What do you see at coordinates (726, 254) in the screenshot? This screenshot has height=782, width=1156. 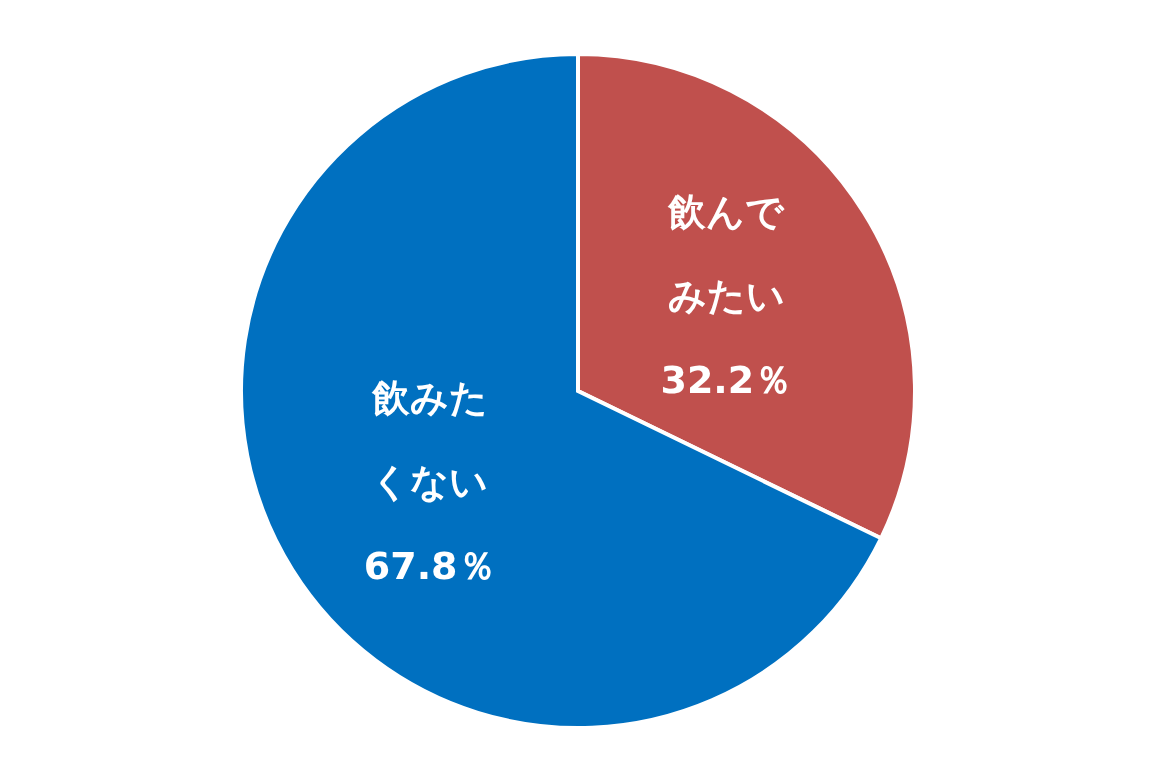 I see `slice-label: 飲んでみたい` at bounding box center [726, 254].